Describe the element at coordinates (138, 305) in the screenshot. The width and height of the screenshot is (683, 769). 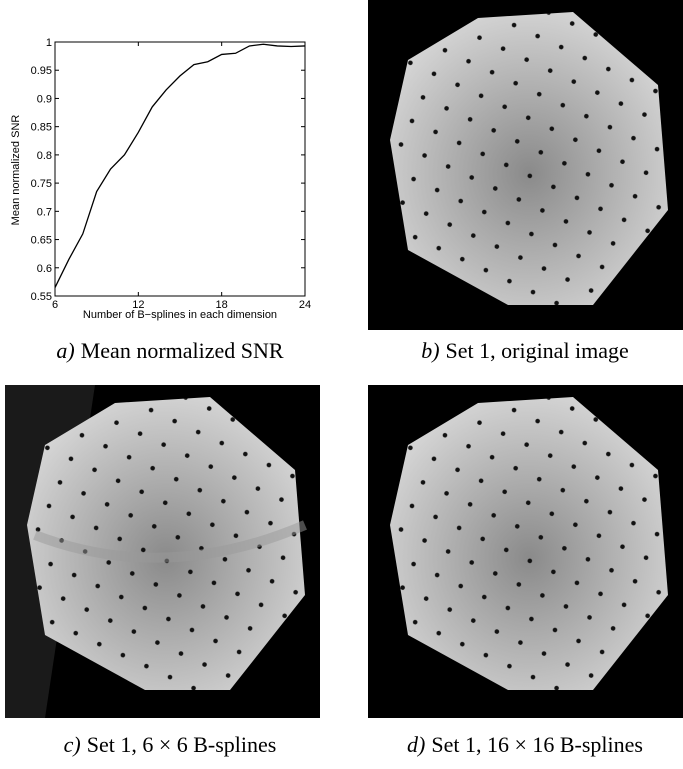
I see `x-tick-label: 12` at that location.